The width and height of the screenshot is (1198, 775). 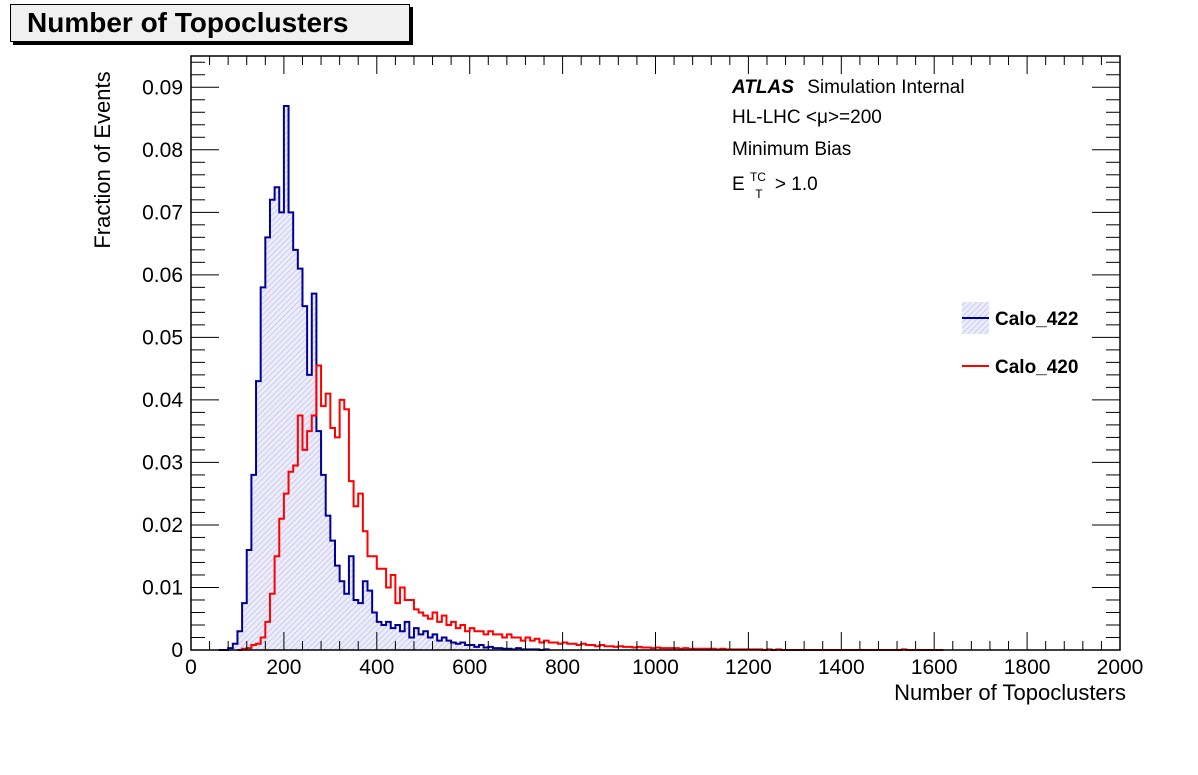 I want to click on y-tick-label: 0.07, so click(x=162, y=212).